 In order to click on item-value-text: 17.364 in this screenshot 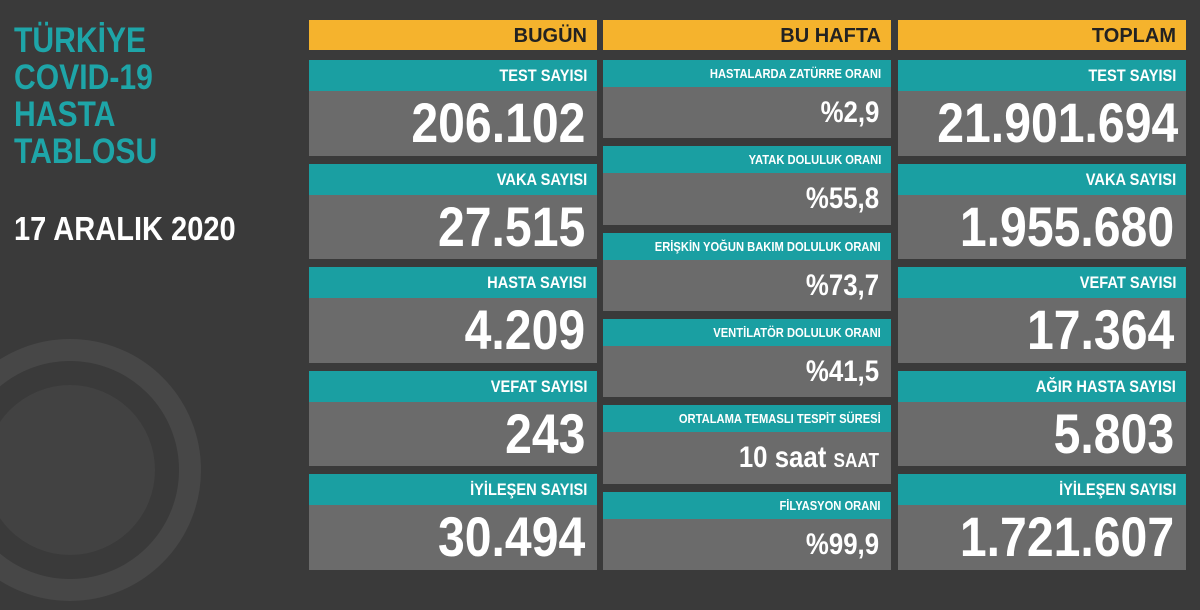, I will do `click(1100, 330)`.